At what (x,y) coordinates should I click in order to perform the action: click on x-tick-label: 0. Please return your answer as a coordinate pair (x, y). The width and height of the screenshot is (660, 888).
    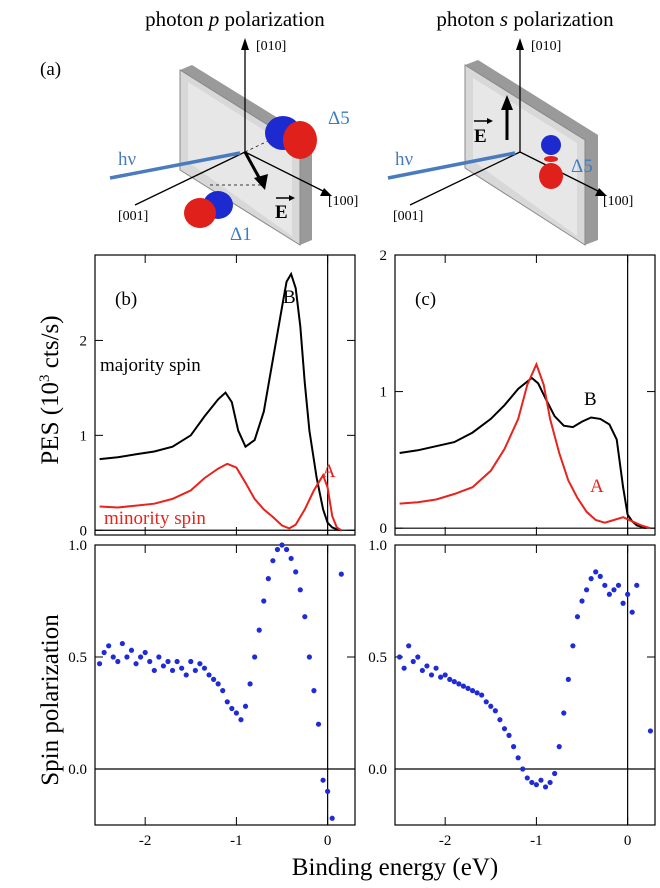
    Looking at the image, I should click on (328, 841).